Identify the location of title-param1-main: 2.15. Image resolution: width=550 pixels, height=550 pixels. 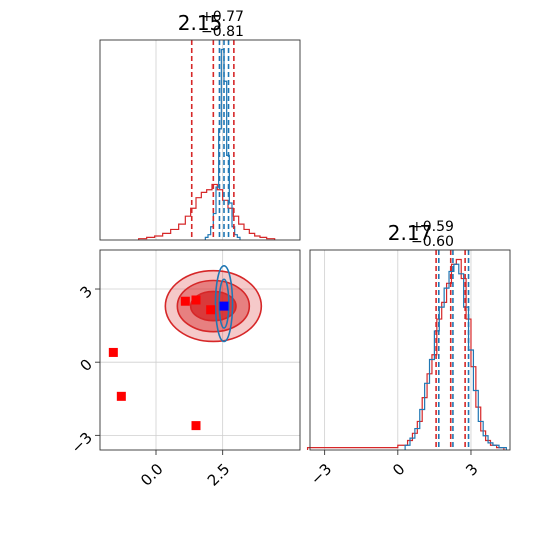
(200, 23).